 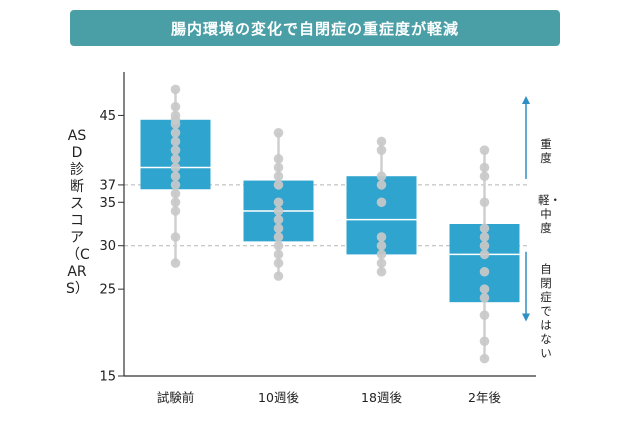 I want to click on chart-title-banner: 腸内環境の変化で自閉症の重症度が軽減, so click(x=315, y=28).